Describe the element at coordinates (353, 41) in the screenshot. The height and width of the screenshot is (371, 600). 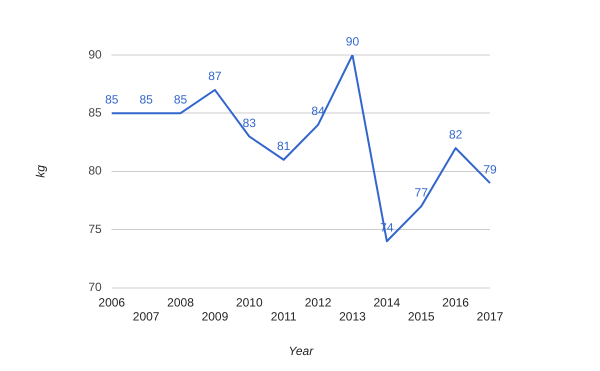
I see `data-label: 90` at that location.